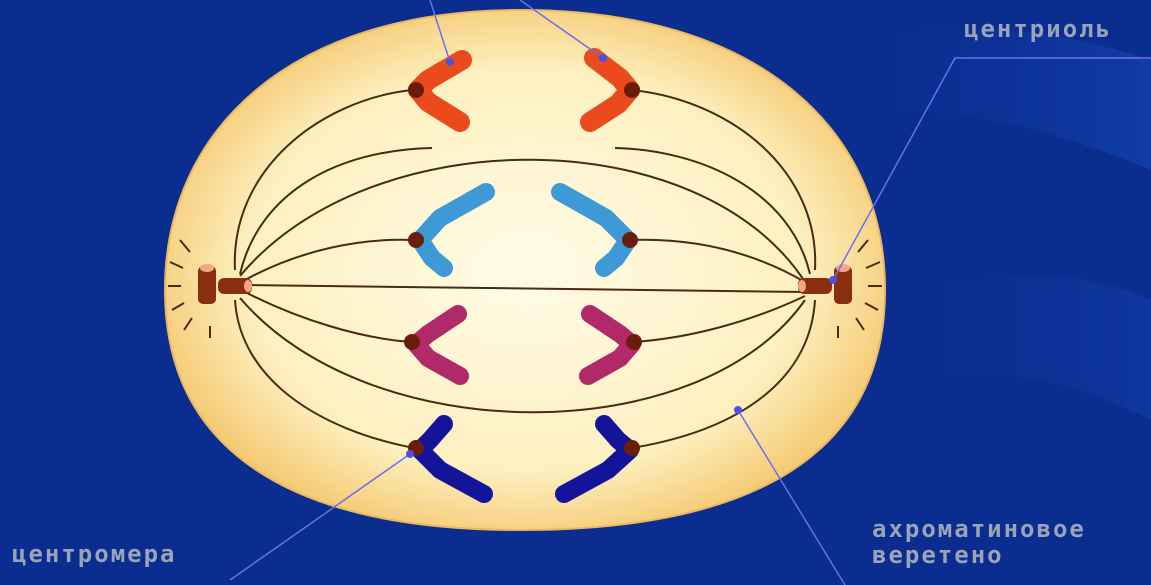 The height and width of the screenshot is (585, 1151). Describe the element at coordinates (979, 529) in the screenshot. I see `spindle-label-line1: ахроматиновое` at that location.